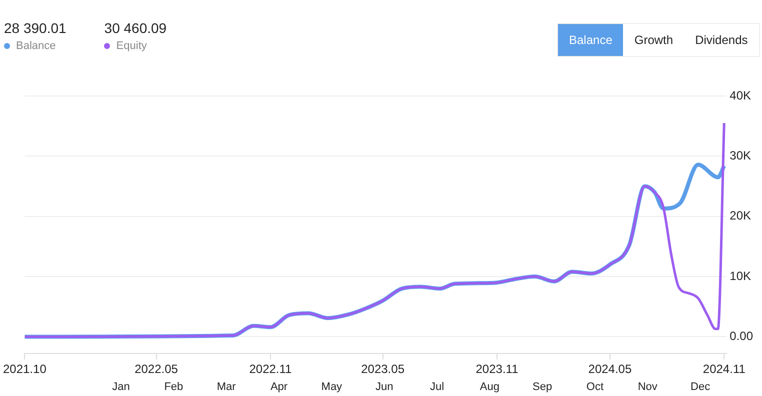  What do you see at coordinates (648, 387) in the screenshot?
I see `text: Nov` at bounding box center [648, 387].